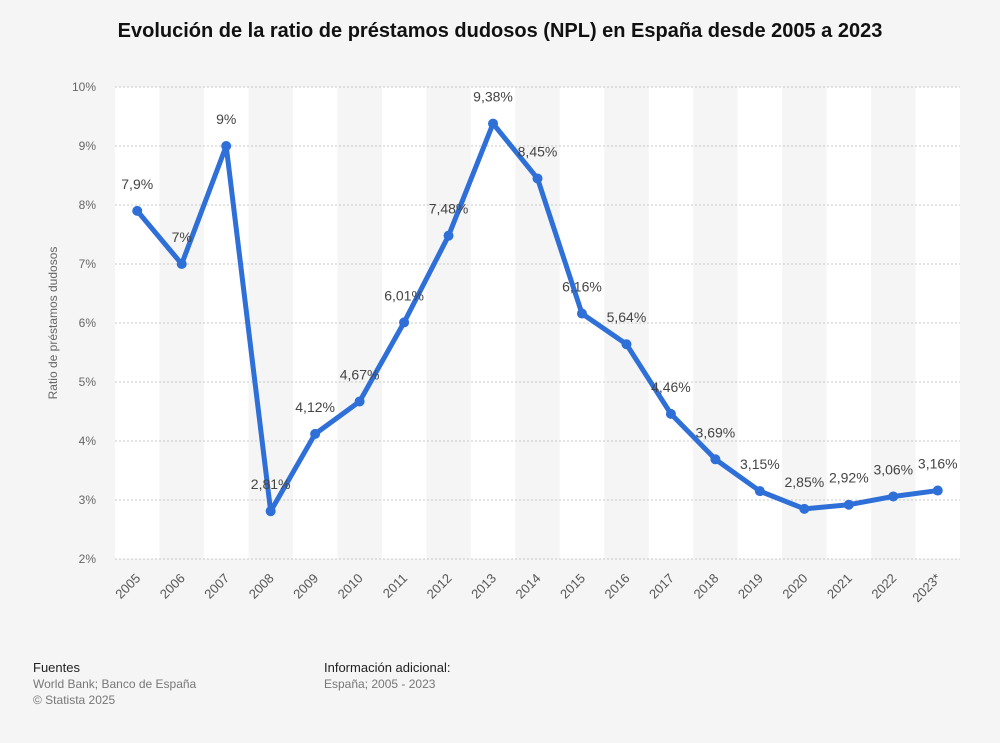  What do you see at coordinates (449, 209) in the screenshot?
I see `data-label: 7,48%` at bounding box center [449, 209].